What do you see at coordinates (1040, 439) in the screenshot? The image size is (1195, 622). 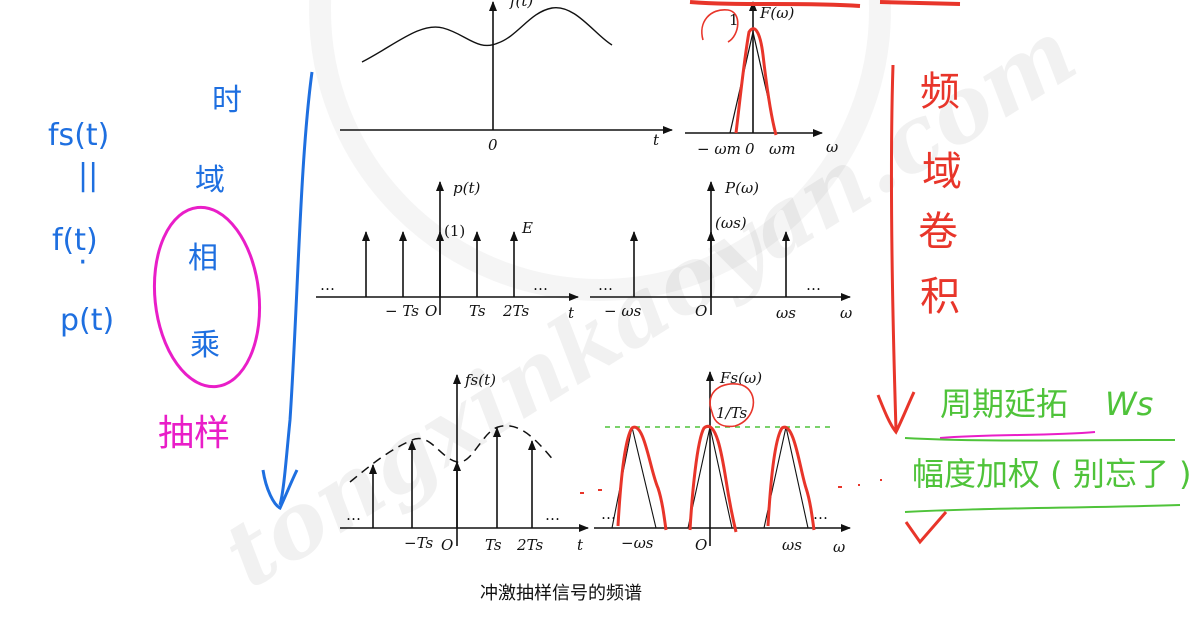 I see `green-line` at bounding box center [1040, 439].